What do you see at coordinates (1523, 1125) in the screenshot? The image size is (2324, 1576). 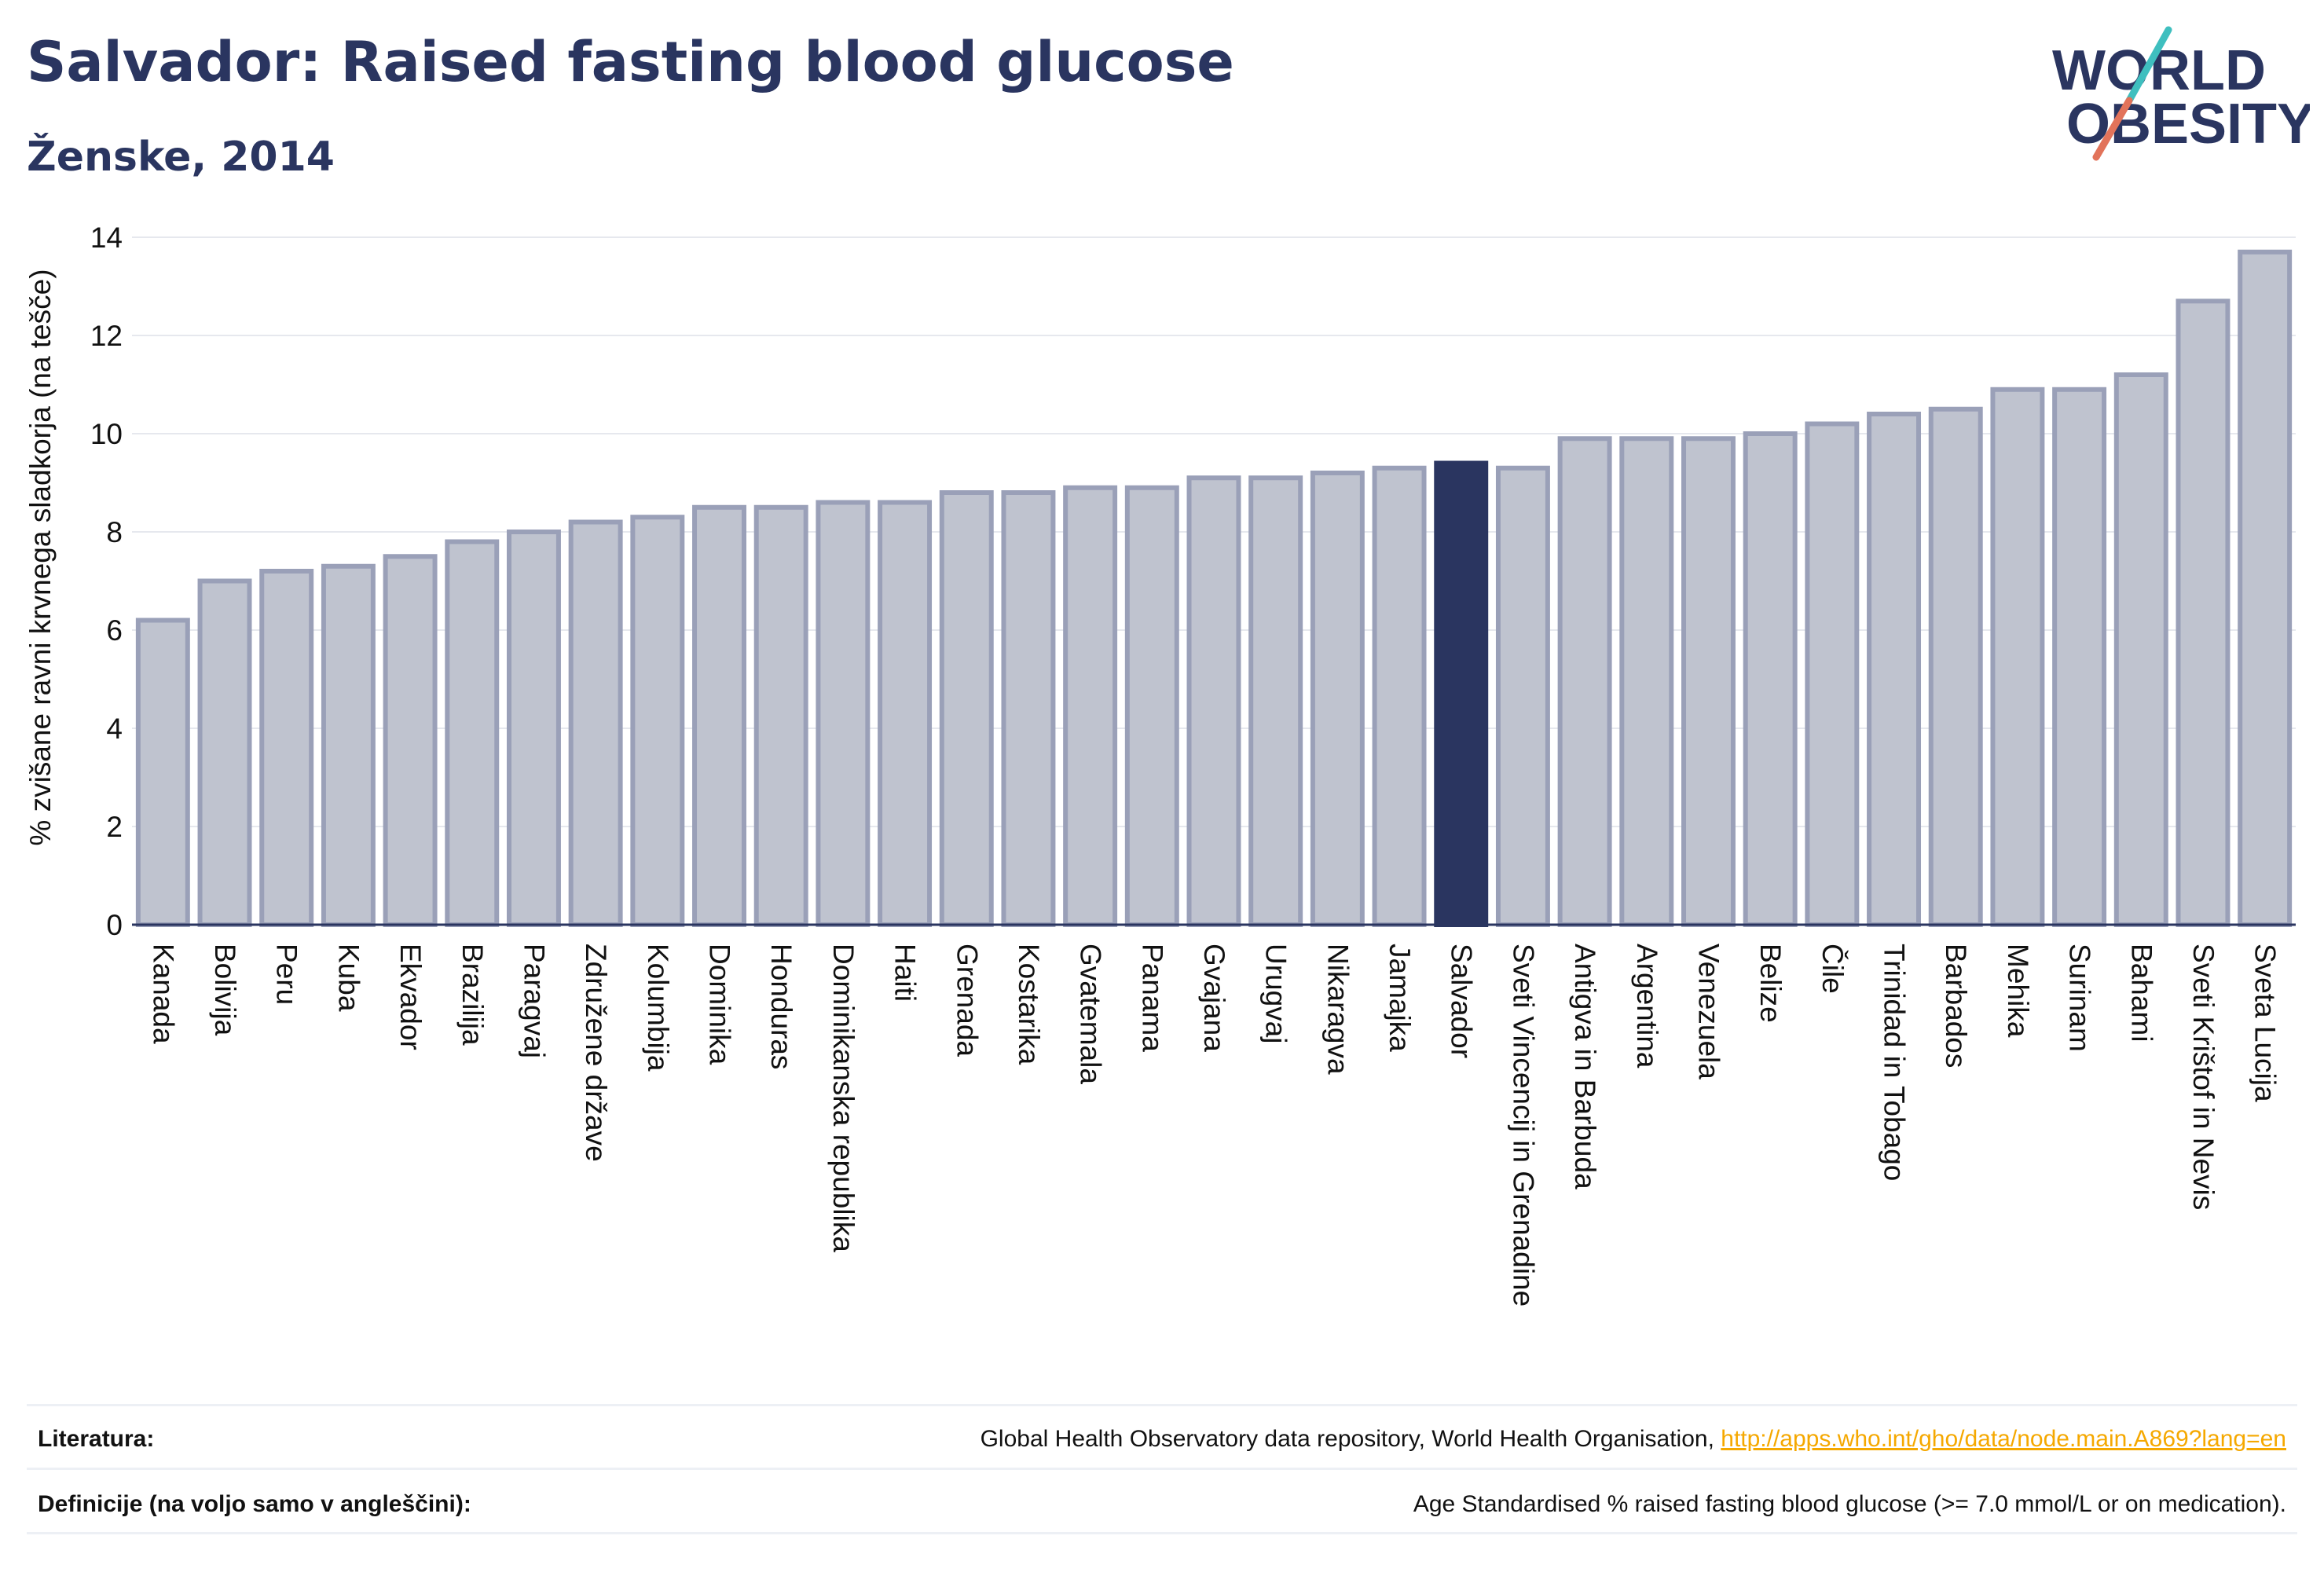 I see `x-tick-label: Sveti Vincencij in Grenadine` at bounding box center [1523, 1125].